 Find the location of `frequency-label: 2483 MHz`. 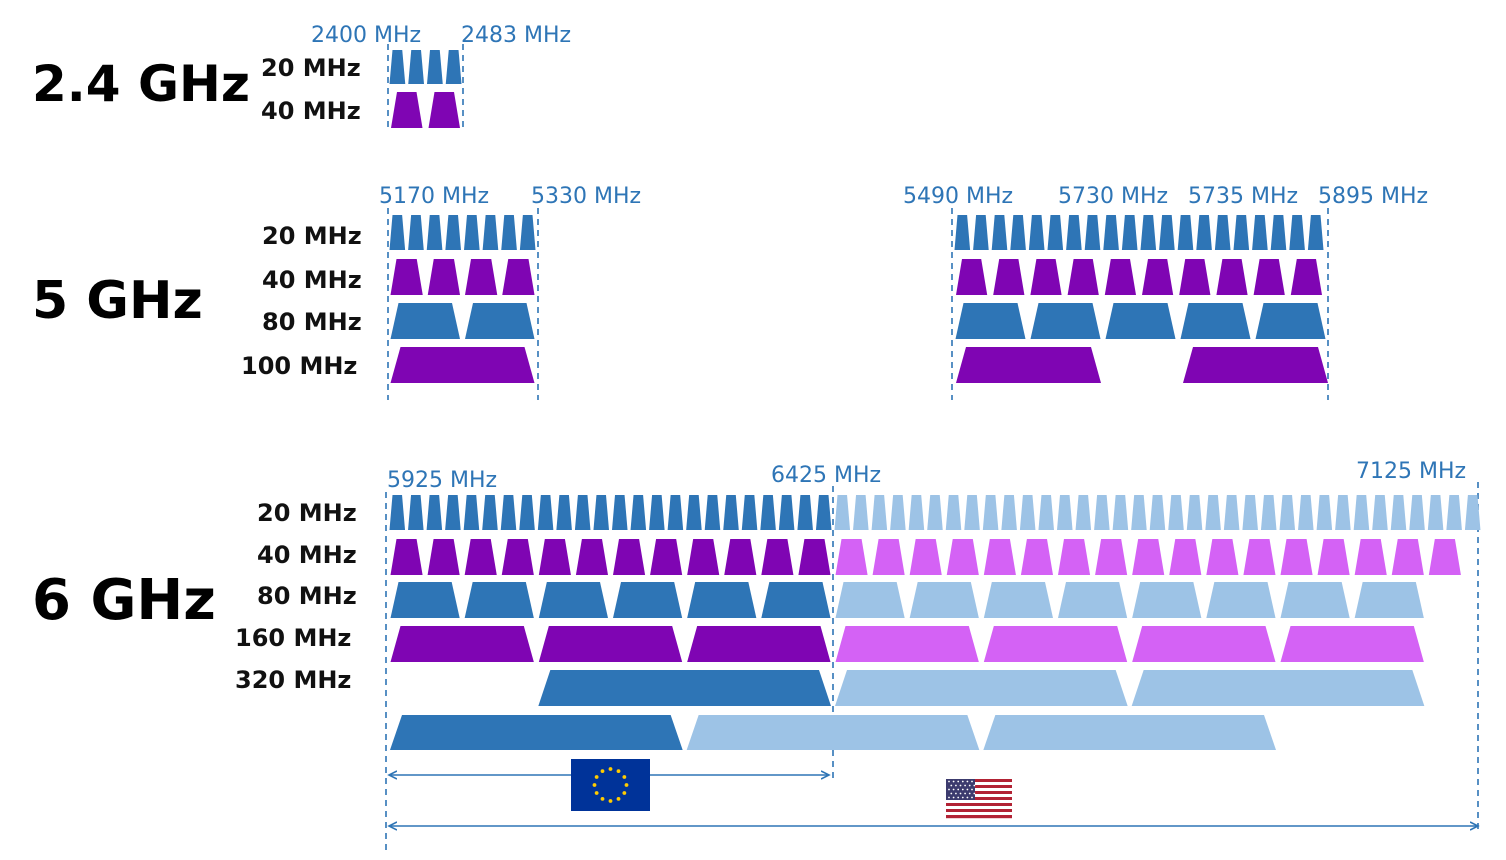

frequency-label: 2483 MHz is located at coordinates (516, 35).